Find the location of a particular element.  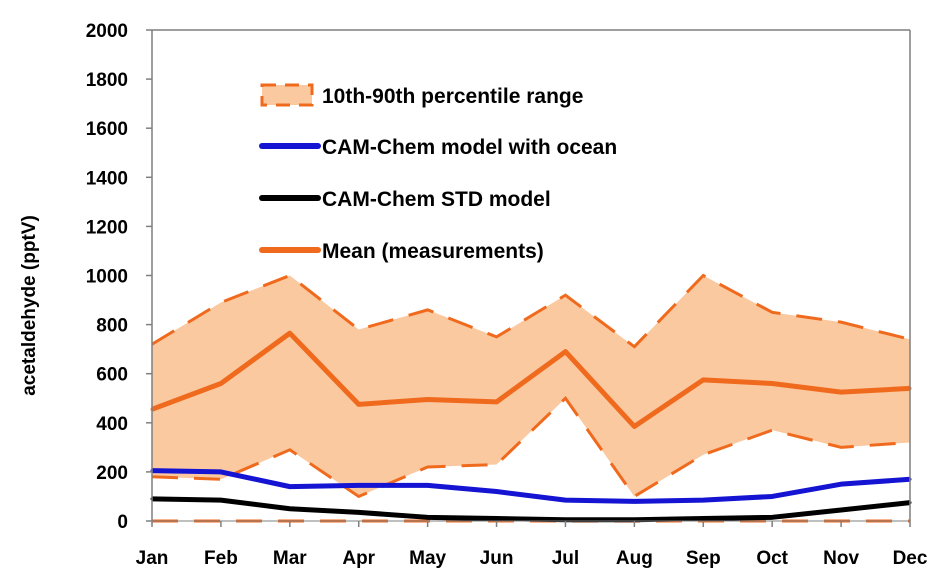

y-tick-label: 800 is located at coordinates (112, 326).